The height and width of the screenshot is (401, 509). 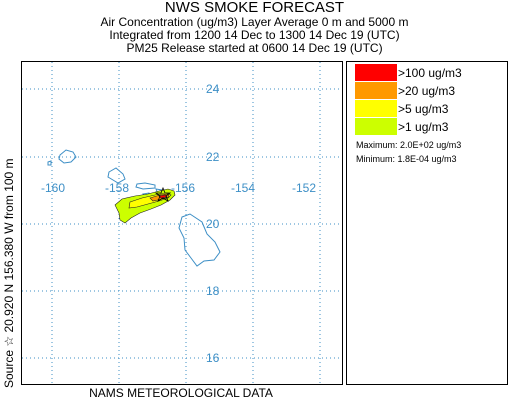 I want to click on legend-label-gt5: >5 ug/m3, so click(x=423, y=109).